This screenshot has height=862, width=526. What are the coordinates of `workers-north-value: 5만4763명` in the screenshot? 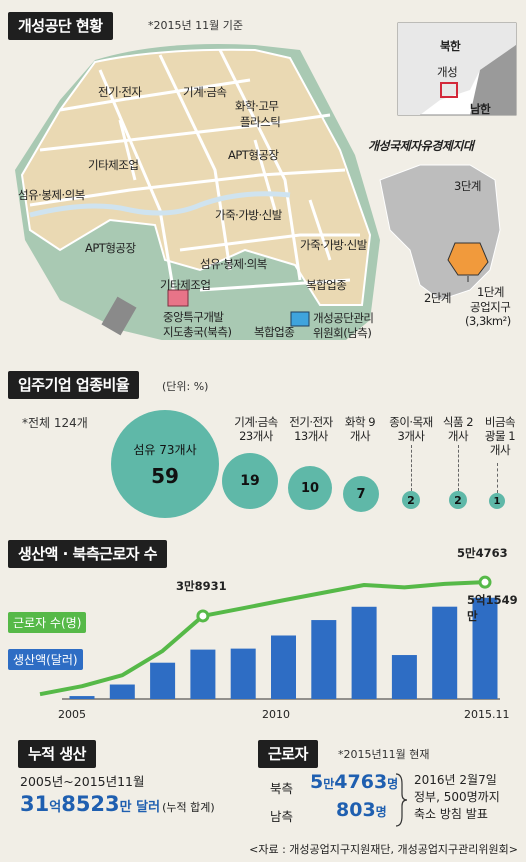 It's located at (354, 782).